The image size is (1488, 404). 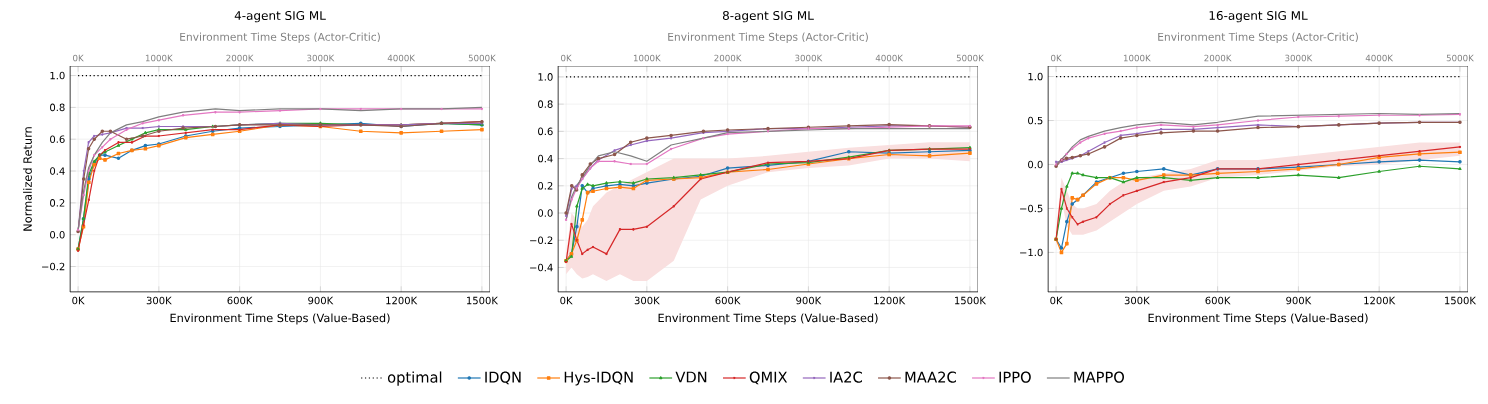 What do you see at coordinates (846, 377) in the screenshot?
I see `legend-label: IA2C` at bounding box center [846, 377].